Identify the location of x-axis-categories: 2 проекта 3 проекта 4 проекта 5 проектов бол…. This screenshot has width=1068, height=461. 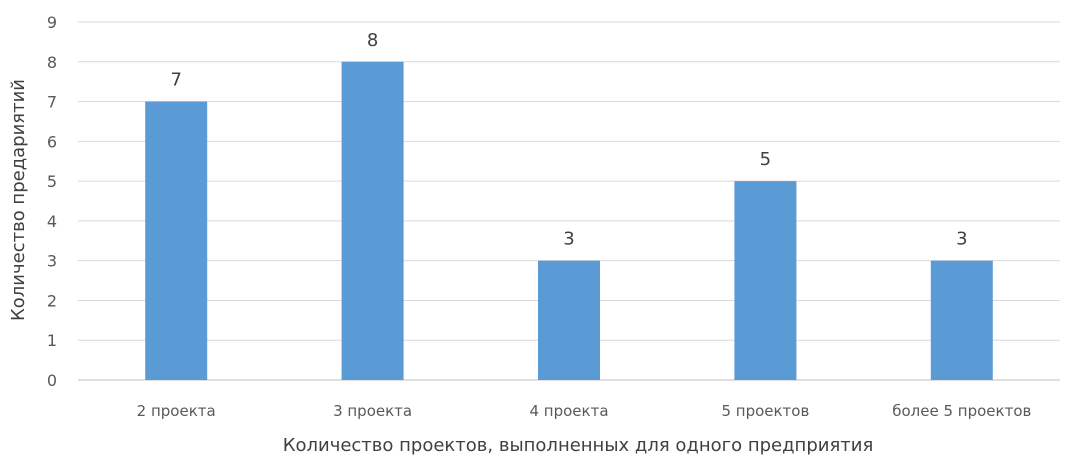
(584, 411).